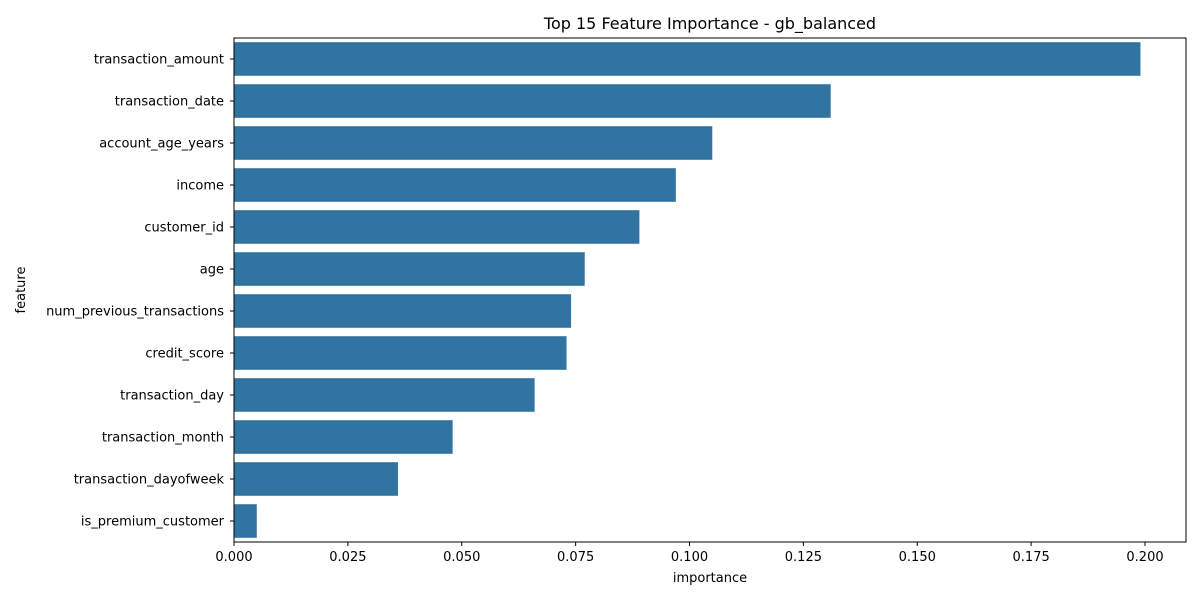 The height and width of the screenshot is (600, 1200). I want to click on y-tick-label: transaction_date, so click(169, 102).